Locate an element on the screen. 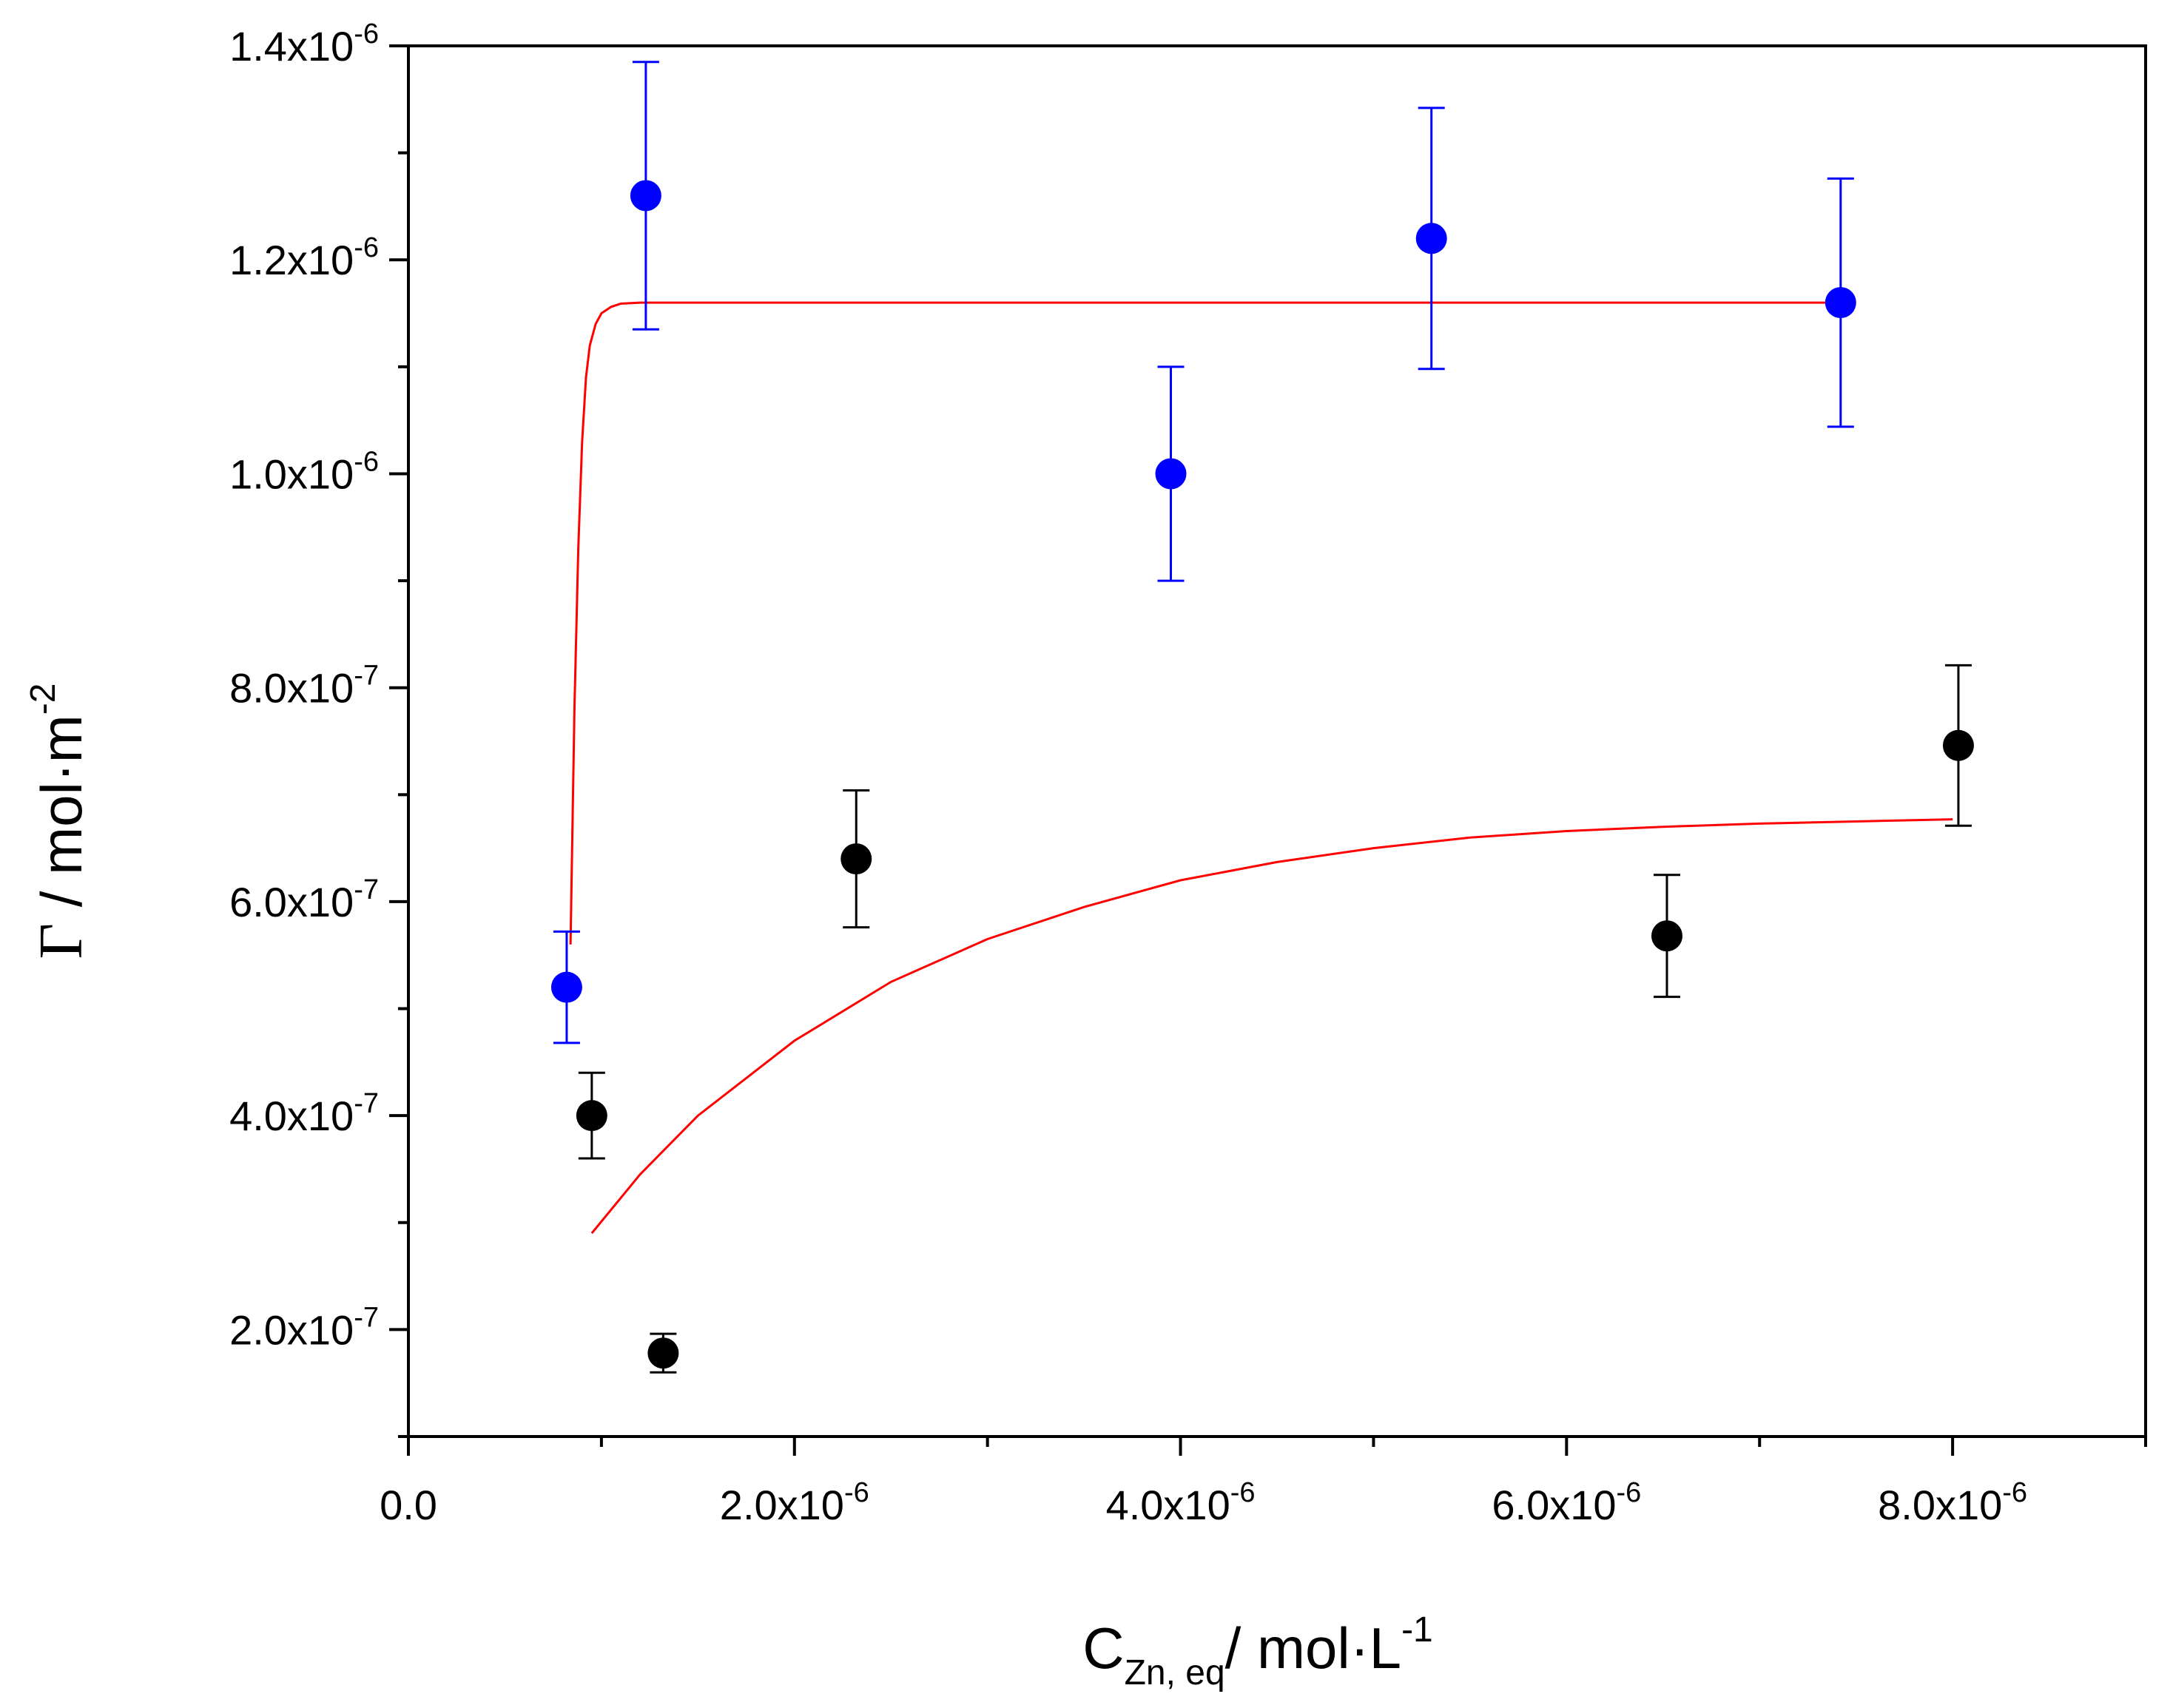 Image resolution: width=2173 pixels, height=1708 pixels. x-tick-label: 6.0x10⁻⁶ is located at coordinates (1566, 1502).